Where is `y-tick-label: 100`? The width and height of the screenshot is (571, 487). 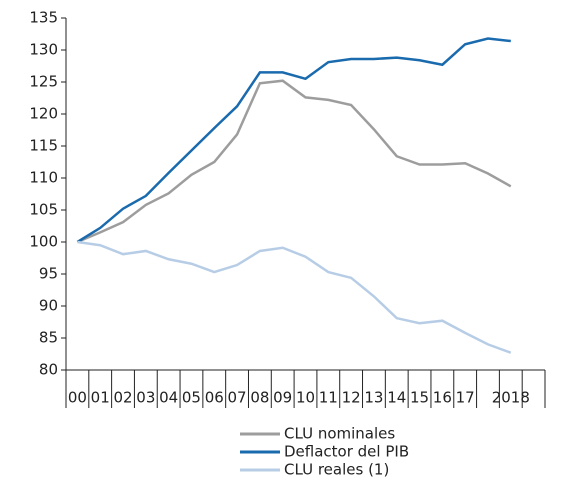
y-tick-label: 100 is located at coordinates (43, 242).